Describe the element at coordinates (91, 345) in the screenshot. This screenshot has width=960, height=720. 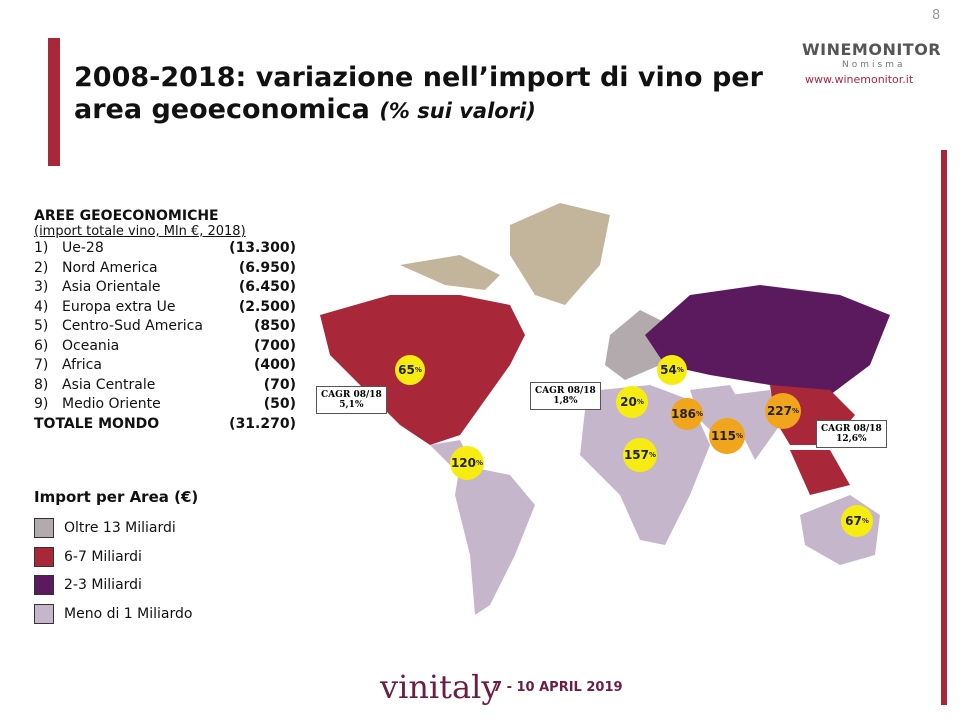
I see `list-area: Oceania` at that location.